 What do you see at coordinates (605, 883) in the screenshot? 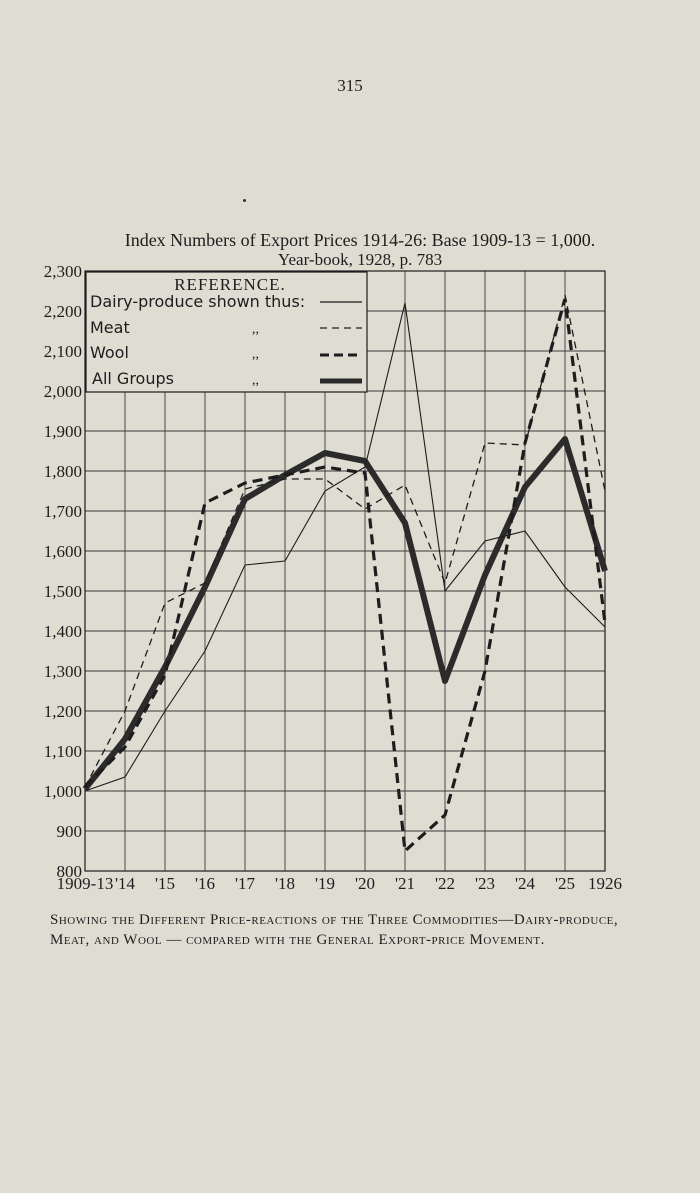
I see `x-tick-label: 1926` at bounding box center [605, 883].